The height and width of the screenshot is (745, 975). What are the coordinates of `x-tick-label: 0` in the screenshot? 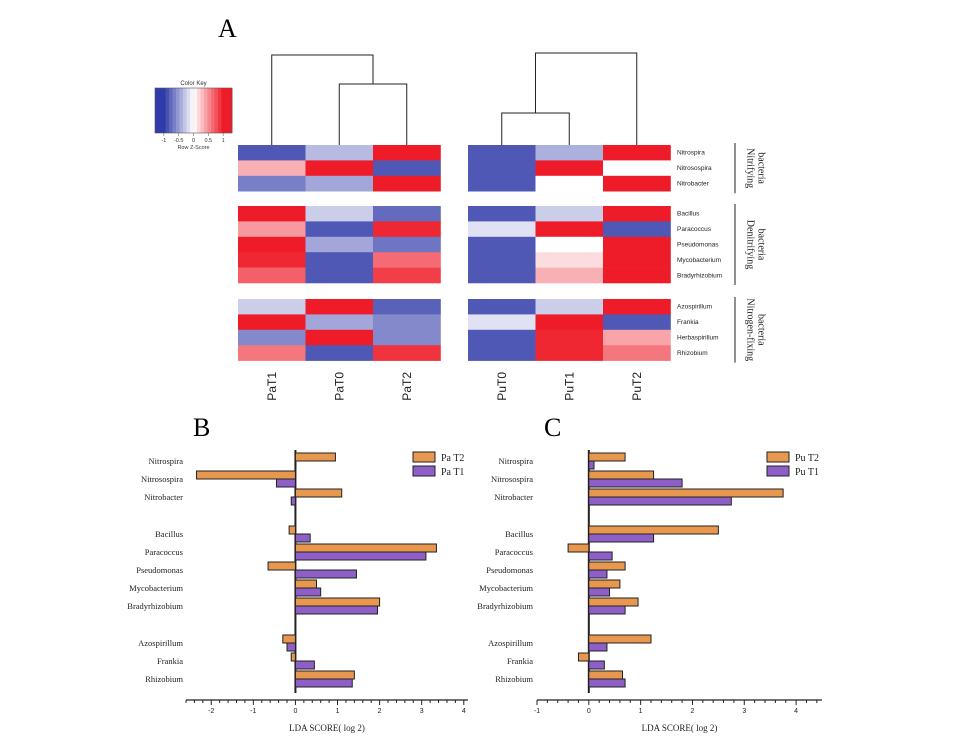 It's located at (589, 711).